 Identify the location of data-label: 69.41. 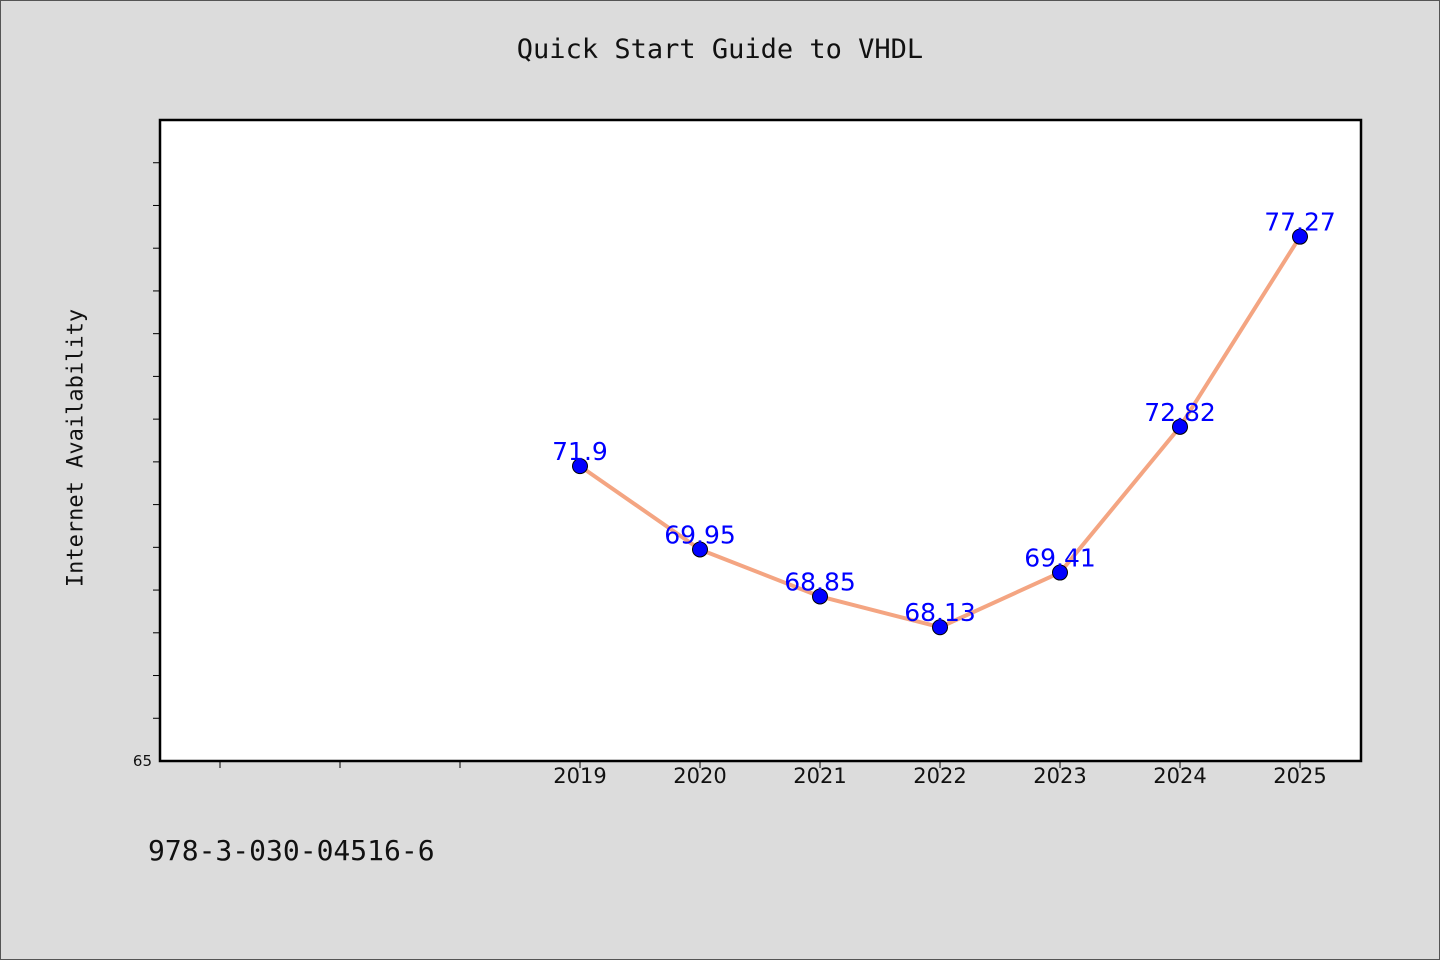
(1060, 558).